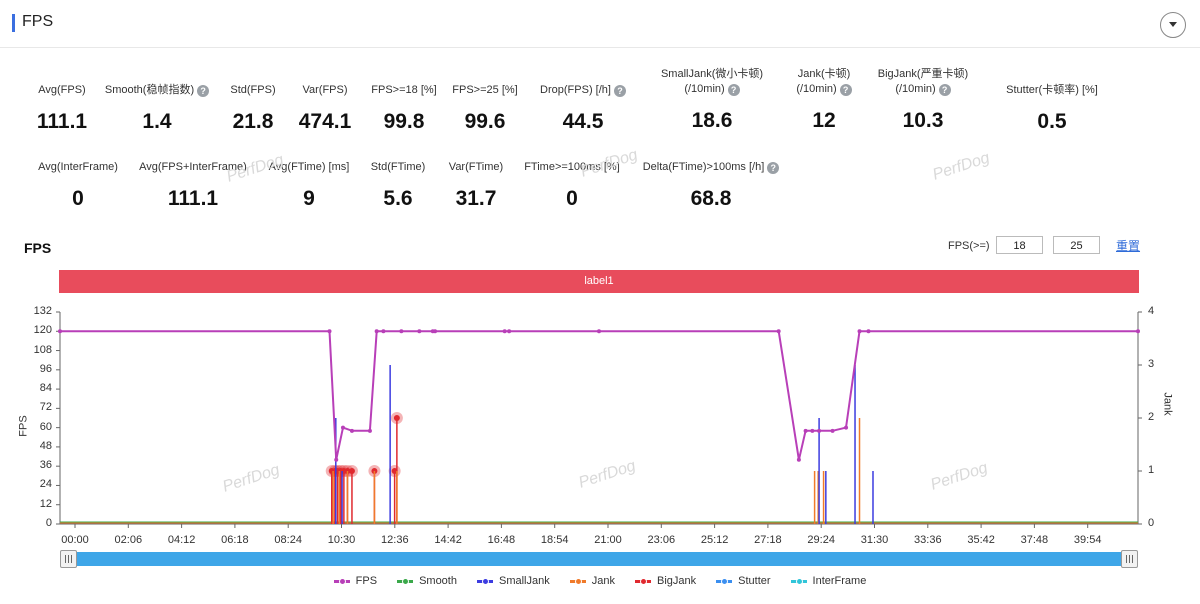 The width and height of the screenshot is (1200, 604). What do you see at coordinates (78, 167) in the screenshot?
I see `stat-label: Avg(InterFrame)` at bounding box center [78, 167].